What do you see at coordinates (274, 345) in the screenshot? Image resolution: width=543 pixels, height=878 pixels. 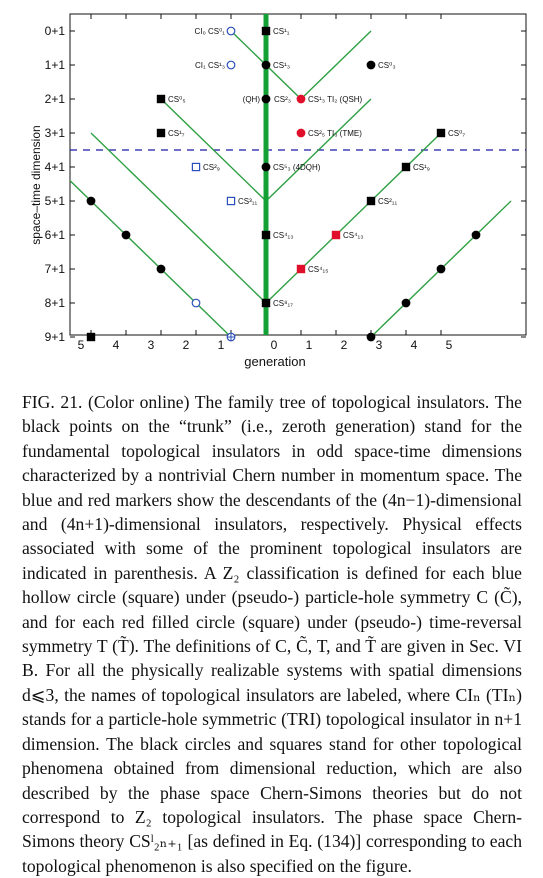 I see `x-tick-label: 0` at bounding box center [274, 345].